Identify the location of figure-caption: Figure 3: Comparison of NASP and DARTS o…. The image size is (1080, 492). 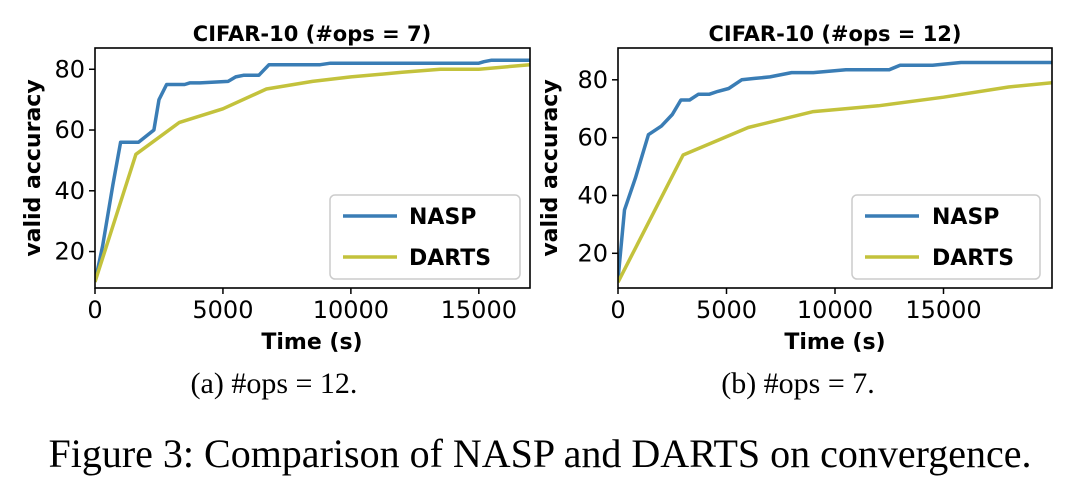
(539, 453).